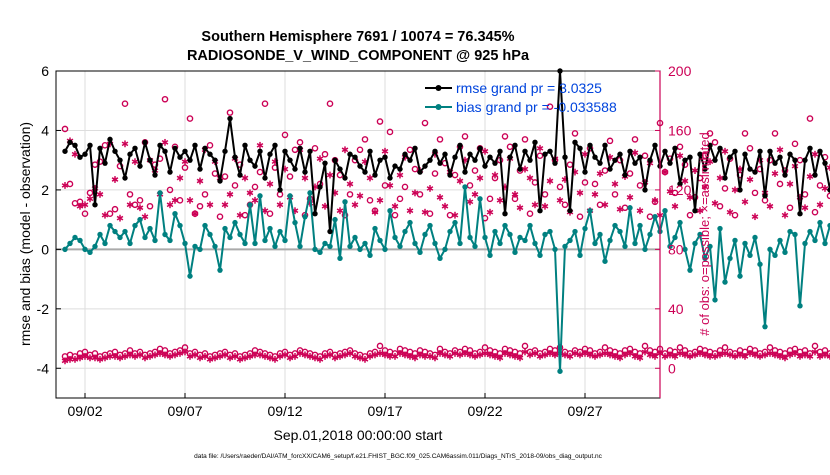 This screenshot has height=475, width=830. What do you see at coordinates (284, 411) in the screenshot?
I see `x-tick-label: 09/12` at bounding box center [284, 411].